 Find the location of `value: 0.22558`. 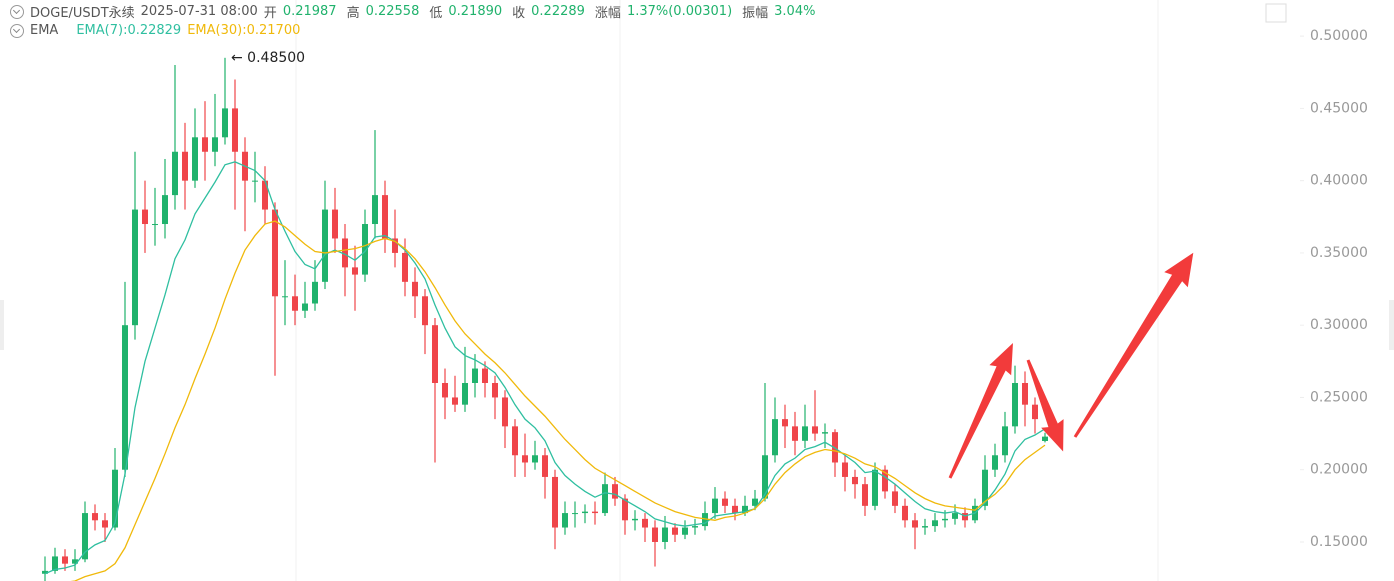

value: 0.22558 is located at coordinates (392, 11).